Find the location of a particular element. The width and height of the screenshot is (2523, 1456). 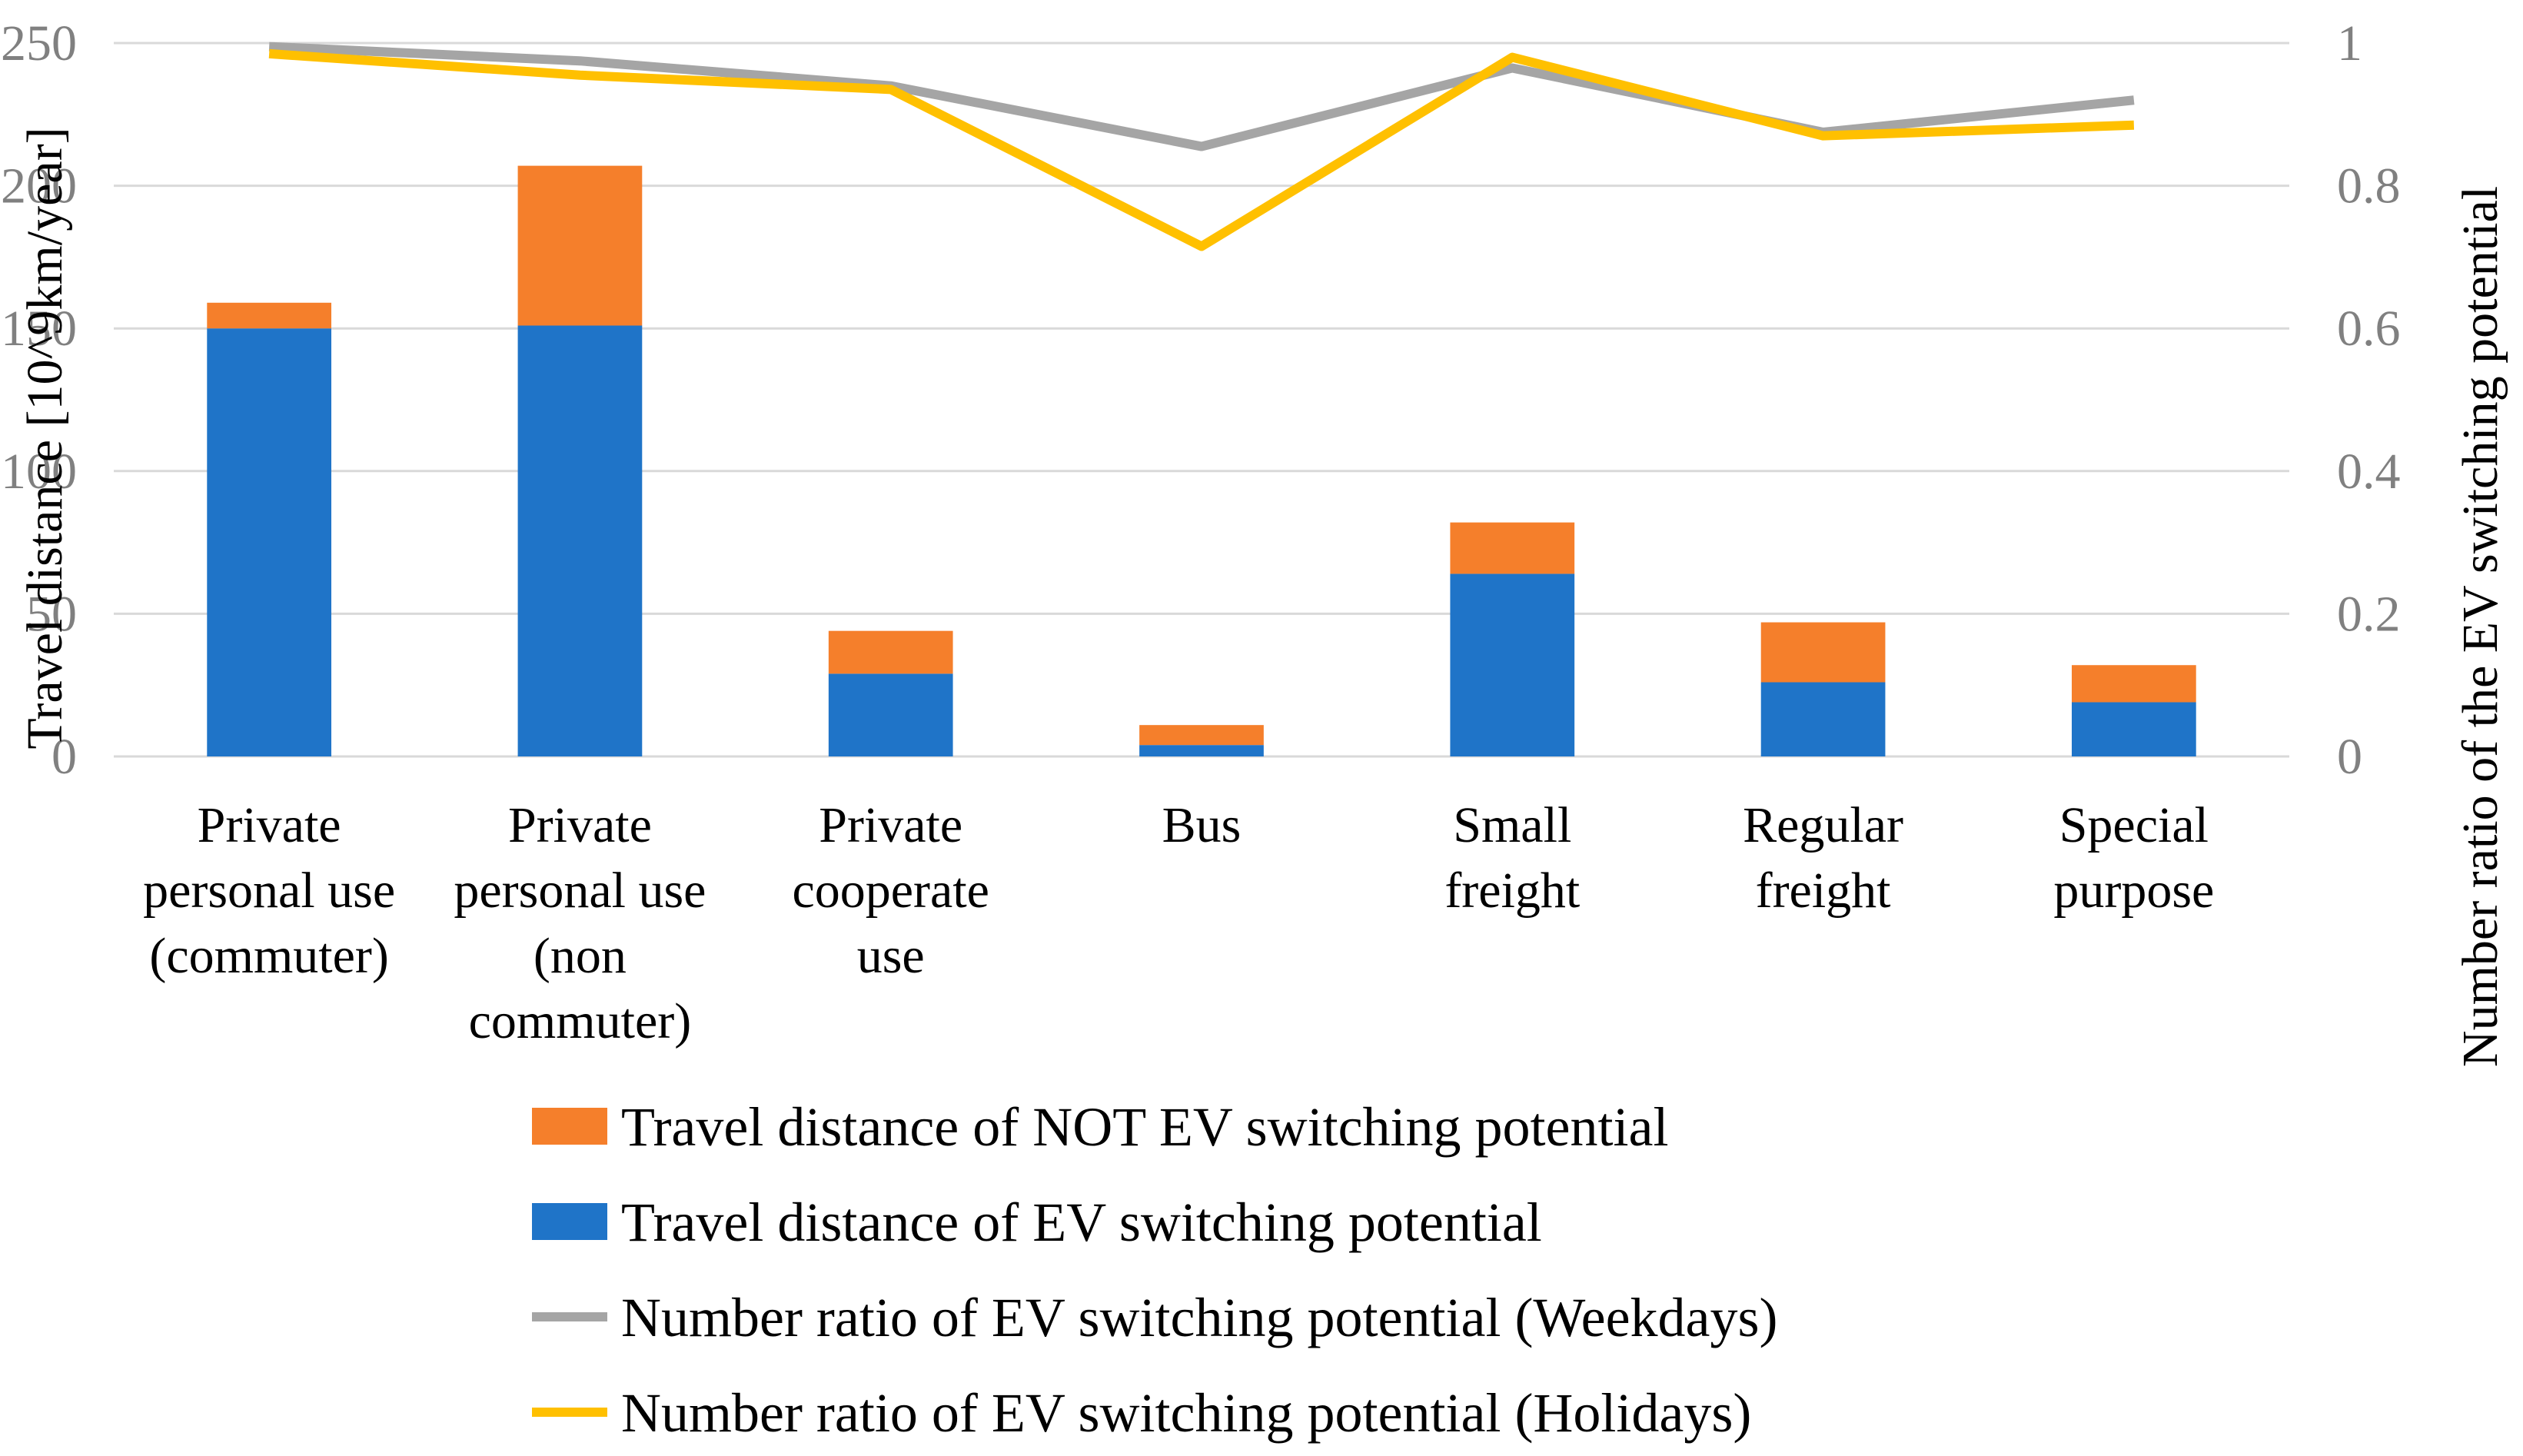

category-label-line: use is located at coordinates (891, 956).